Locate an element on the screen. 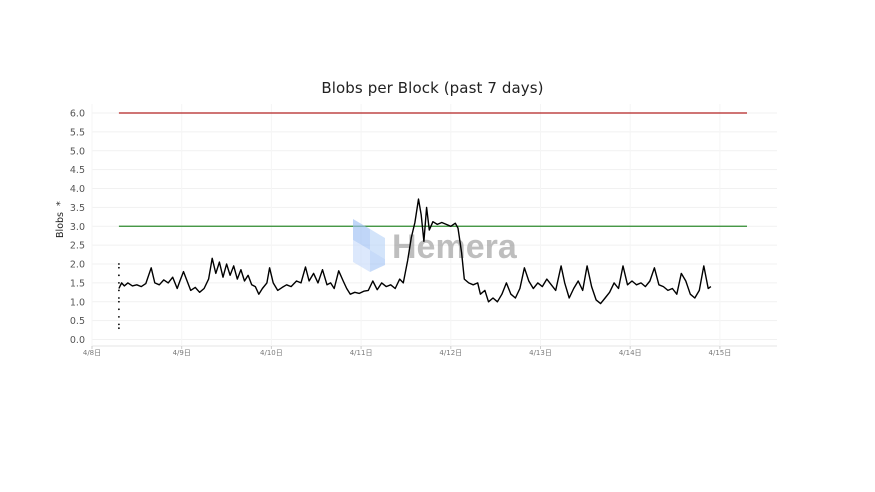 This screenshot has width=875, height=492. y-tick-label: 3.0 is located at coordinates (77, 227).